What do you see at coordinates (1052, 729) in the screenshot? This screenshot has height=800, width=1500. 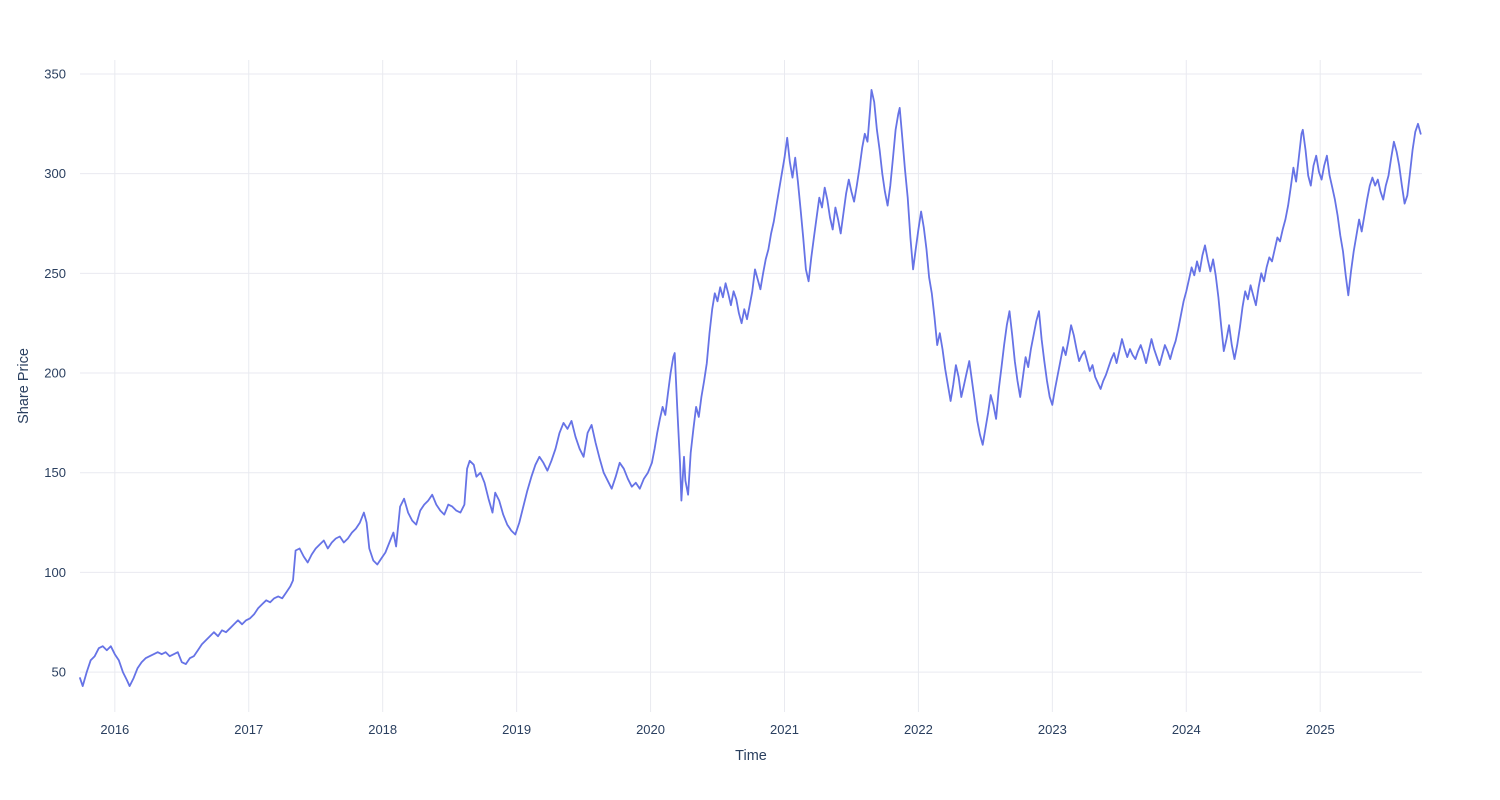 I see `x-tick-label: 2023` at bounding box center [1052, 729].